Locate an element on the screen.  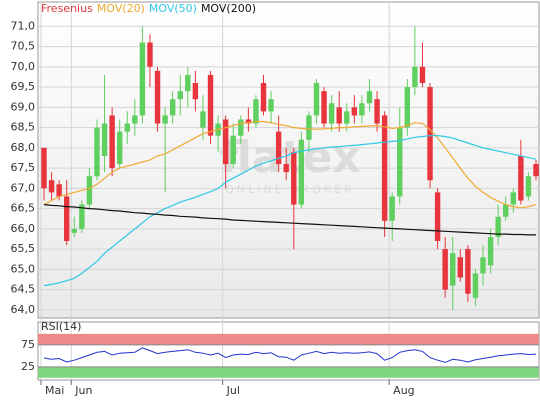
x-tick-label: Mai is located at coordinates (54, 390).